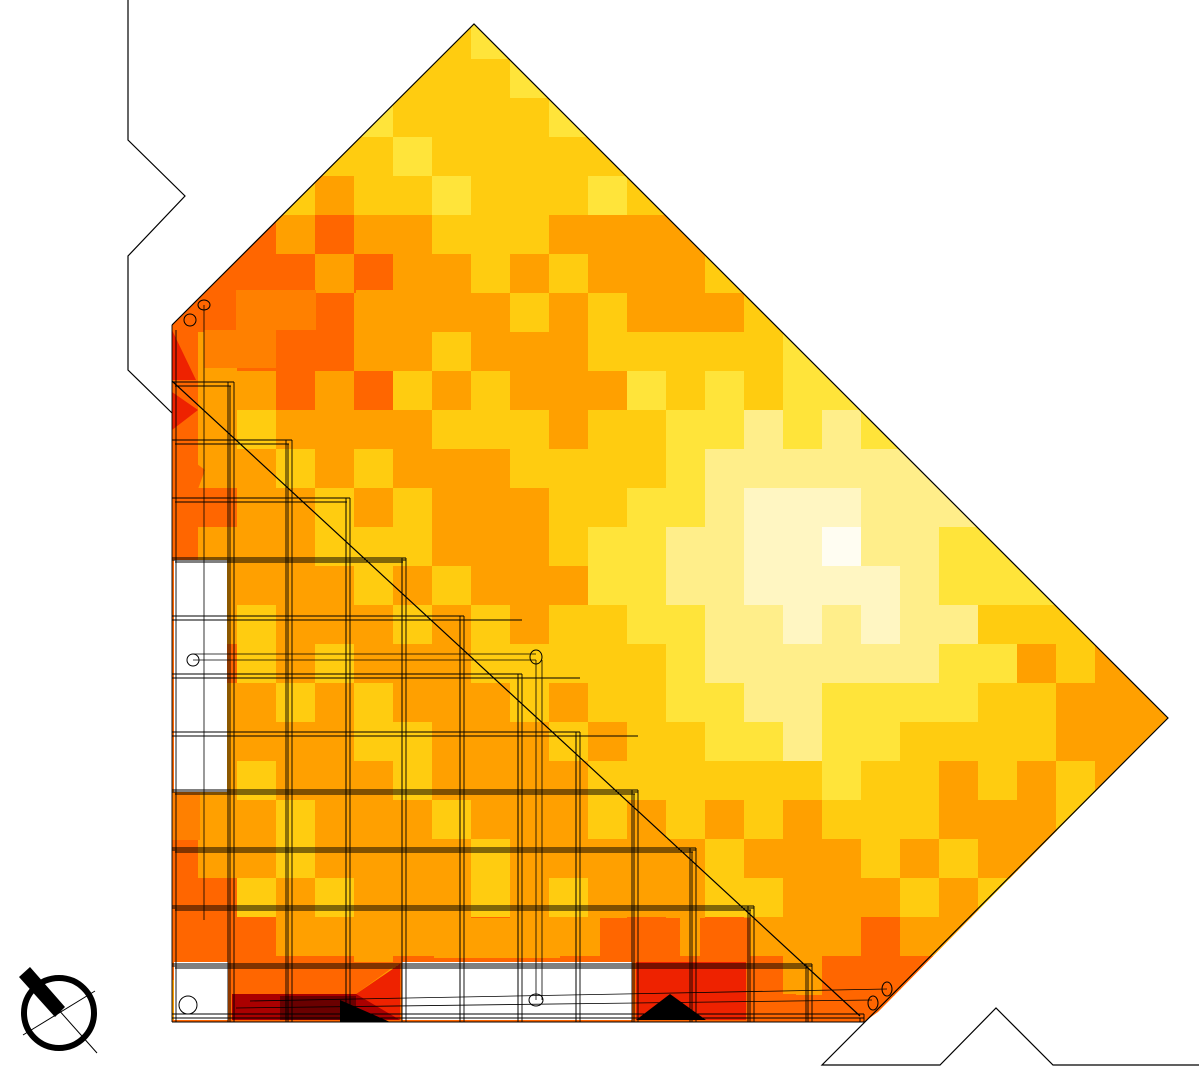 The width and height of the screenshot is (1199, 1092). Describe the element at coordinates (58, 1010) in the screenshot. I see `north-arrow-icon` at that location.